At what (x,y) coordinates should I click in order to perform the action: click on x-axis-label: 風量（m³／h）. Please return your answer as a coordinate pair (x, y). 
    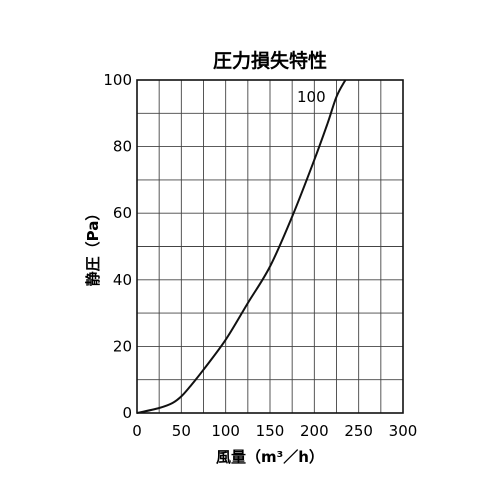
    Looking at the image, I should click on (270, 457).